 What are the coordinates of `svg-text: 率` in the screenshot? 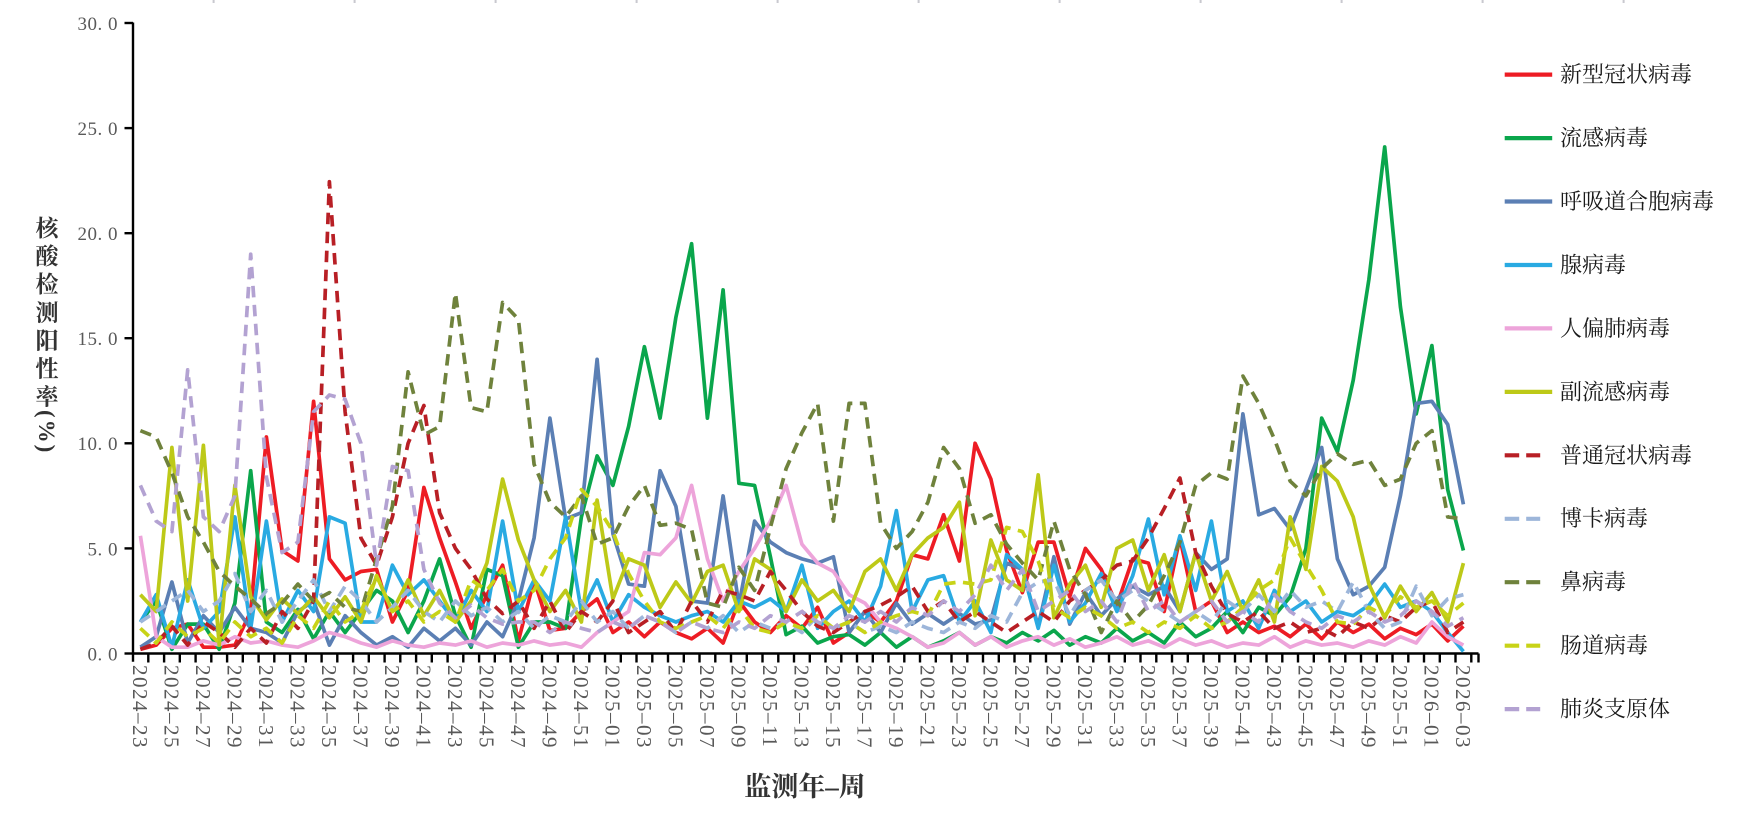 It's located at (48, 397).